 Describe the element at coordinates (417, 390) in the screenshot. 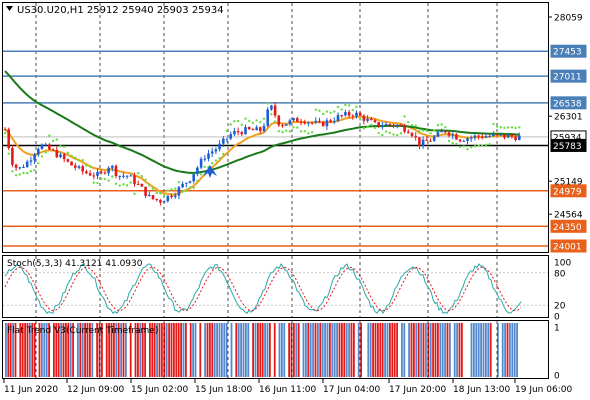

I see `time-label: 17 Jun 20:00` at that location.